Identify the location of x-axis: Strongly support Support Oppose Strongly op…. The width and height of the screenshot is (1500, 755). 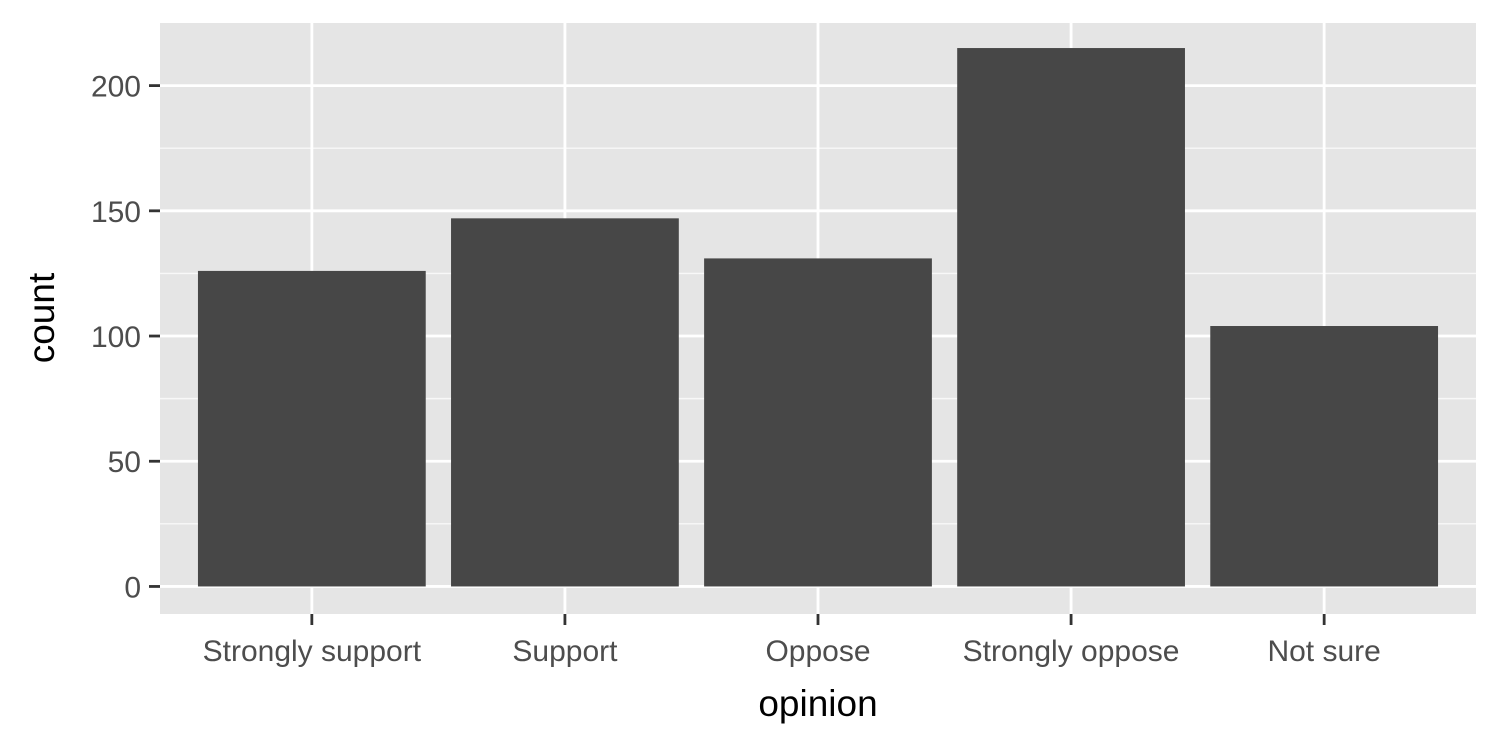
(792, 641).